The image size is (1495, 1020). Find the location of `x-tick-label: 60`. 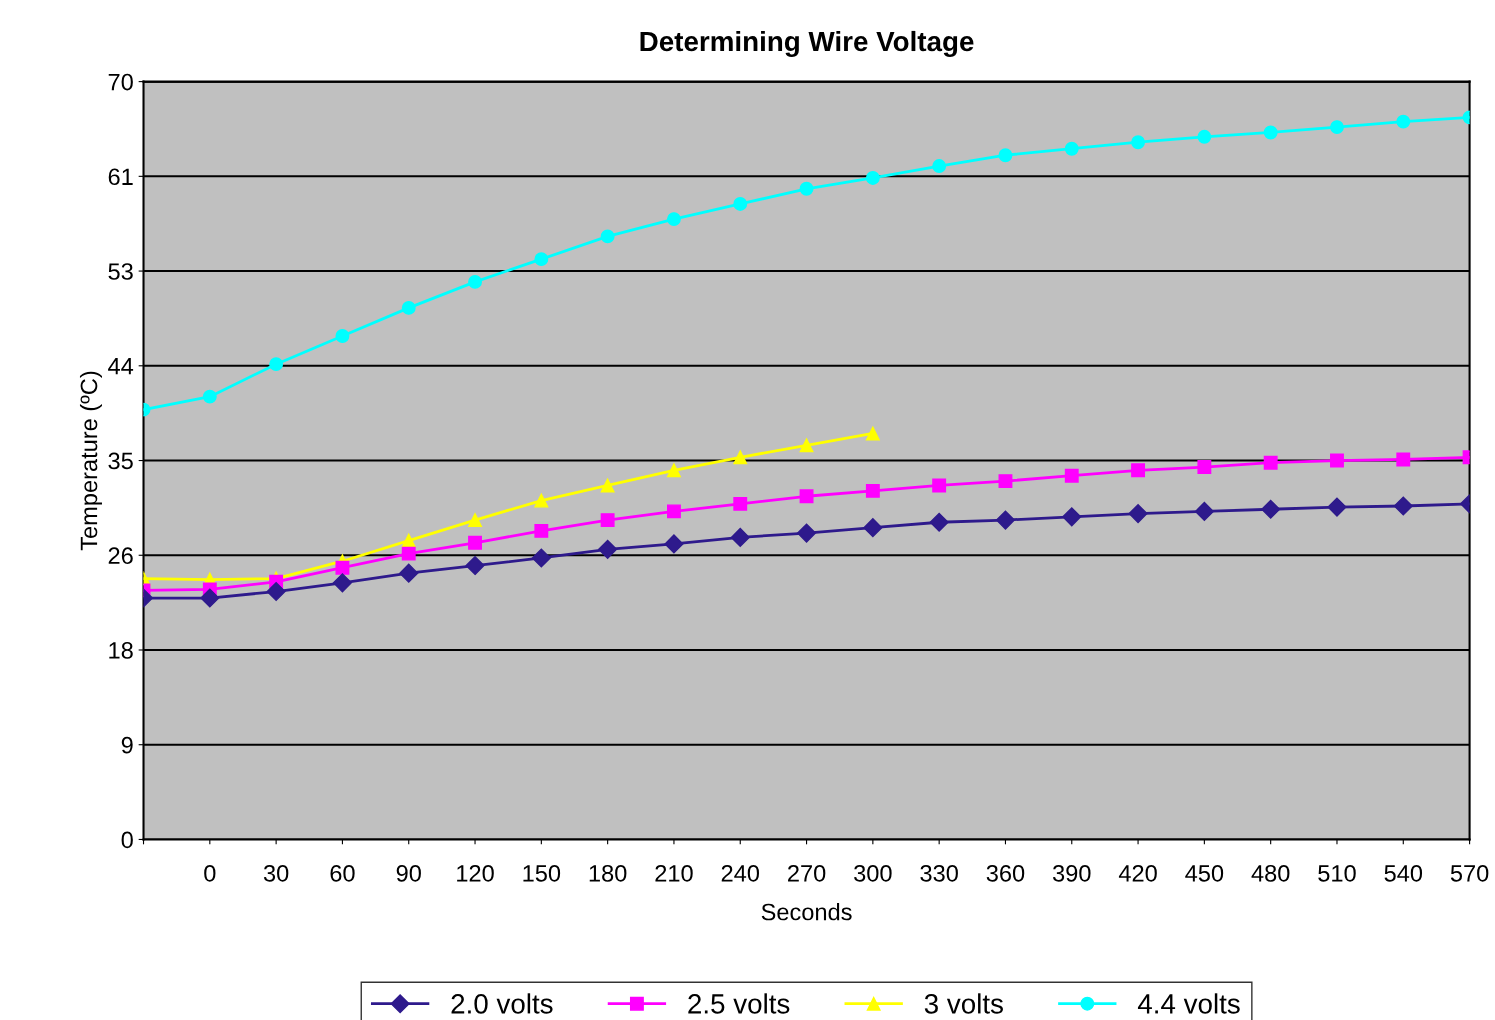

x-tick-label: 60 is located at coordinates (342, 873).